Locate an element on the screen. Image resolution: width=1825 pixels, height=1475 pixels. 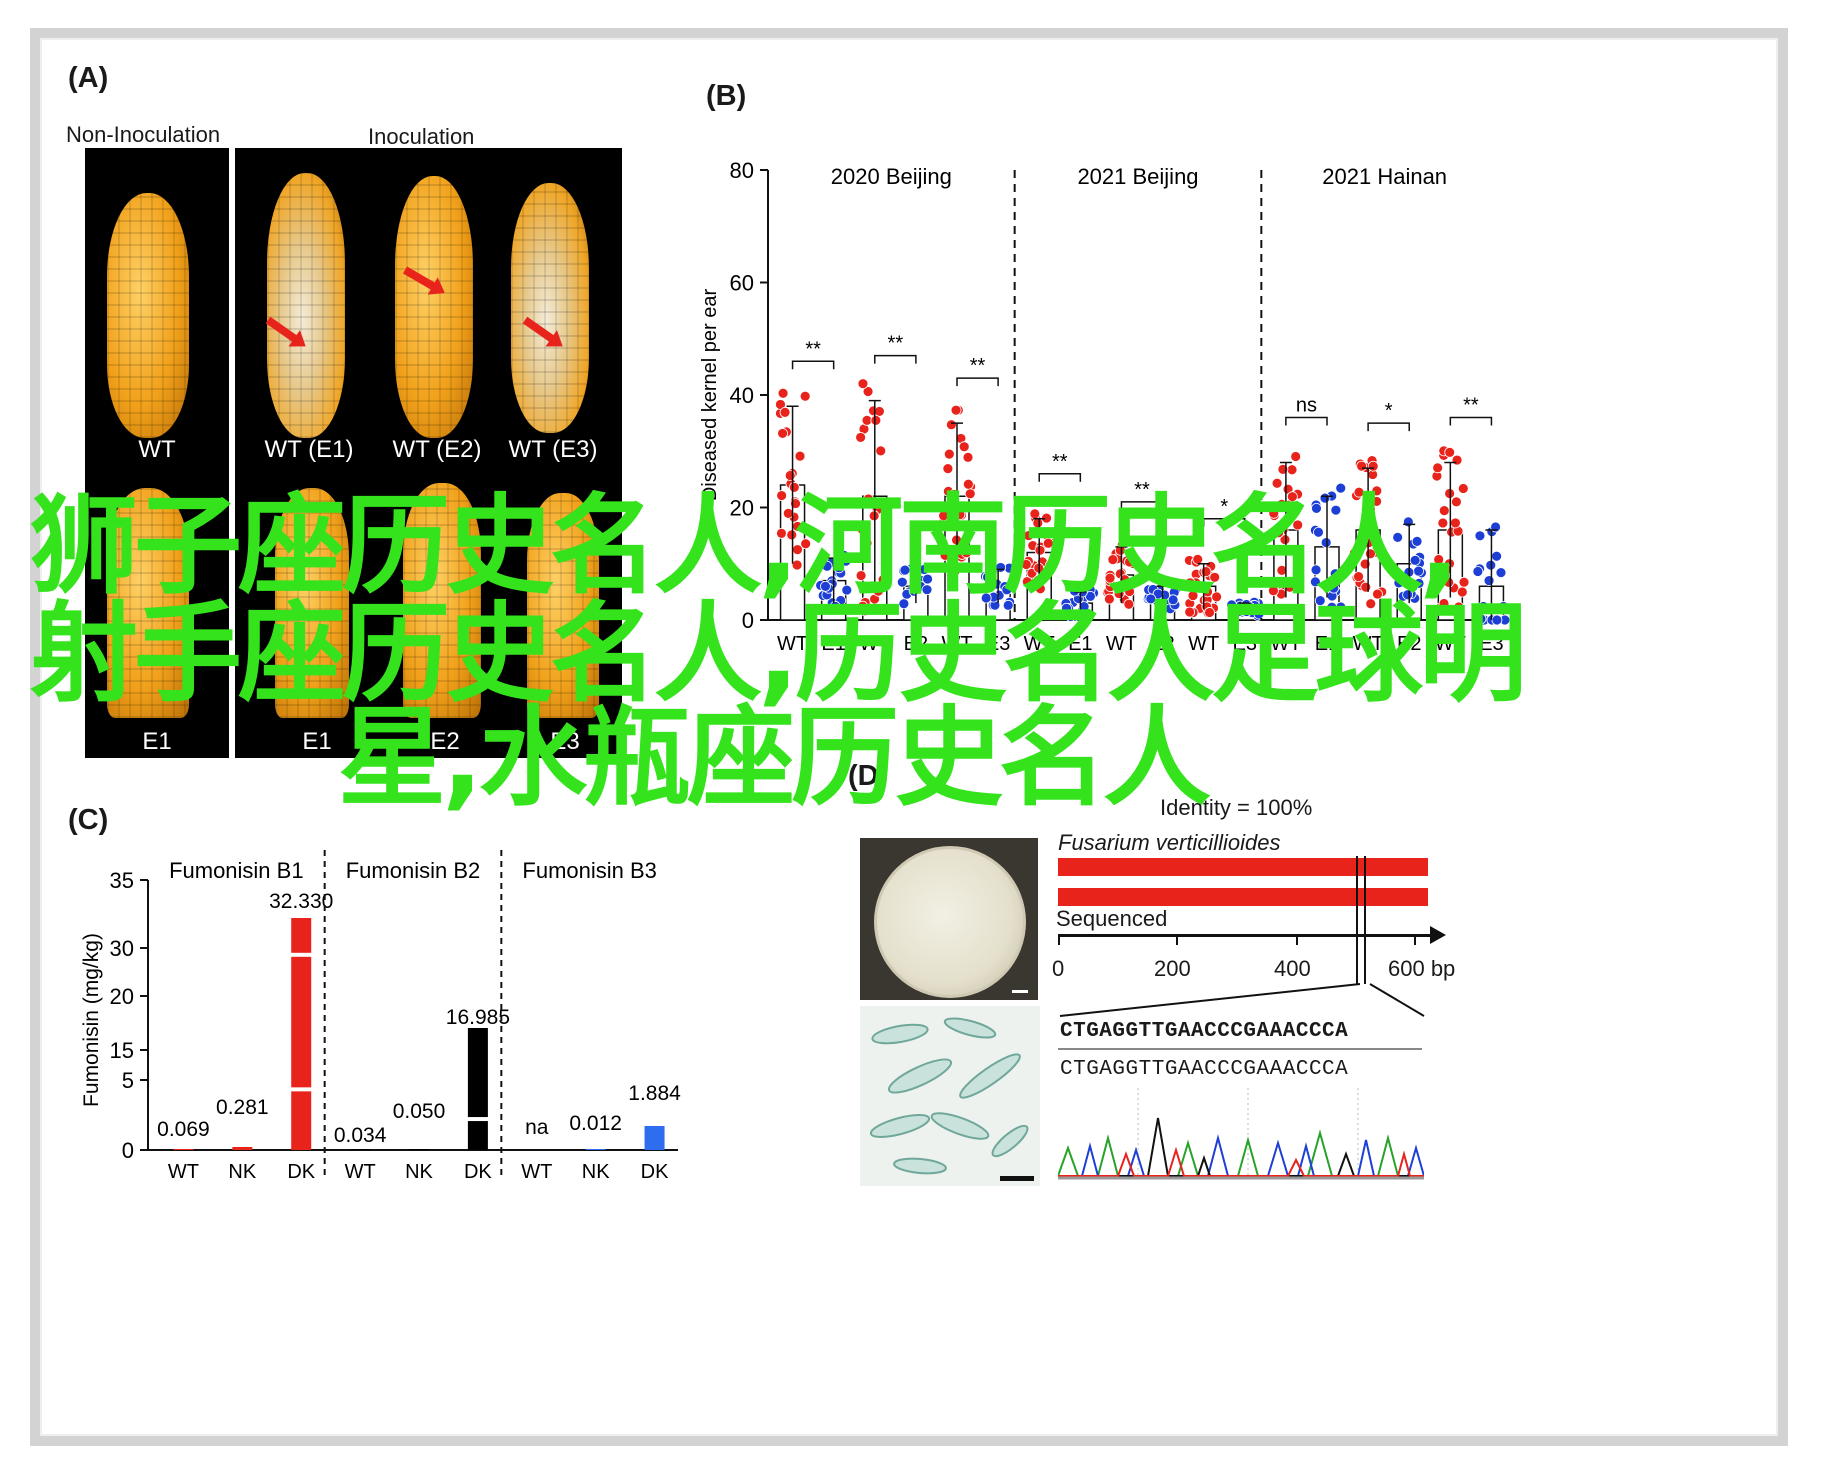
photo-label-wt-e3: WT (E3) is located at coordinates (553, 449).